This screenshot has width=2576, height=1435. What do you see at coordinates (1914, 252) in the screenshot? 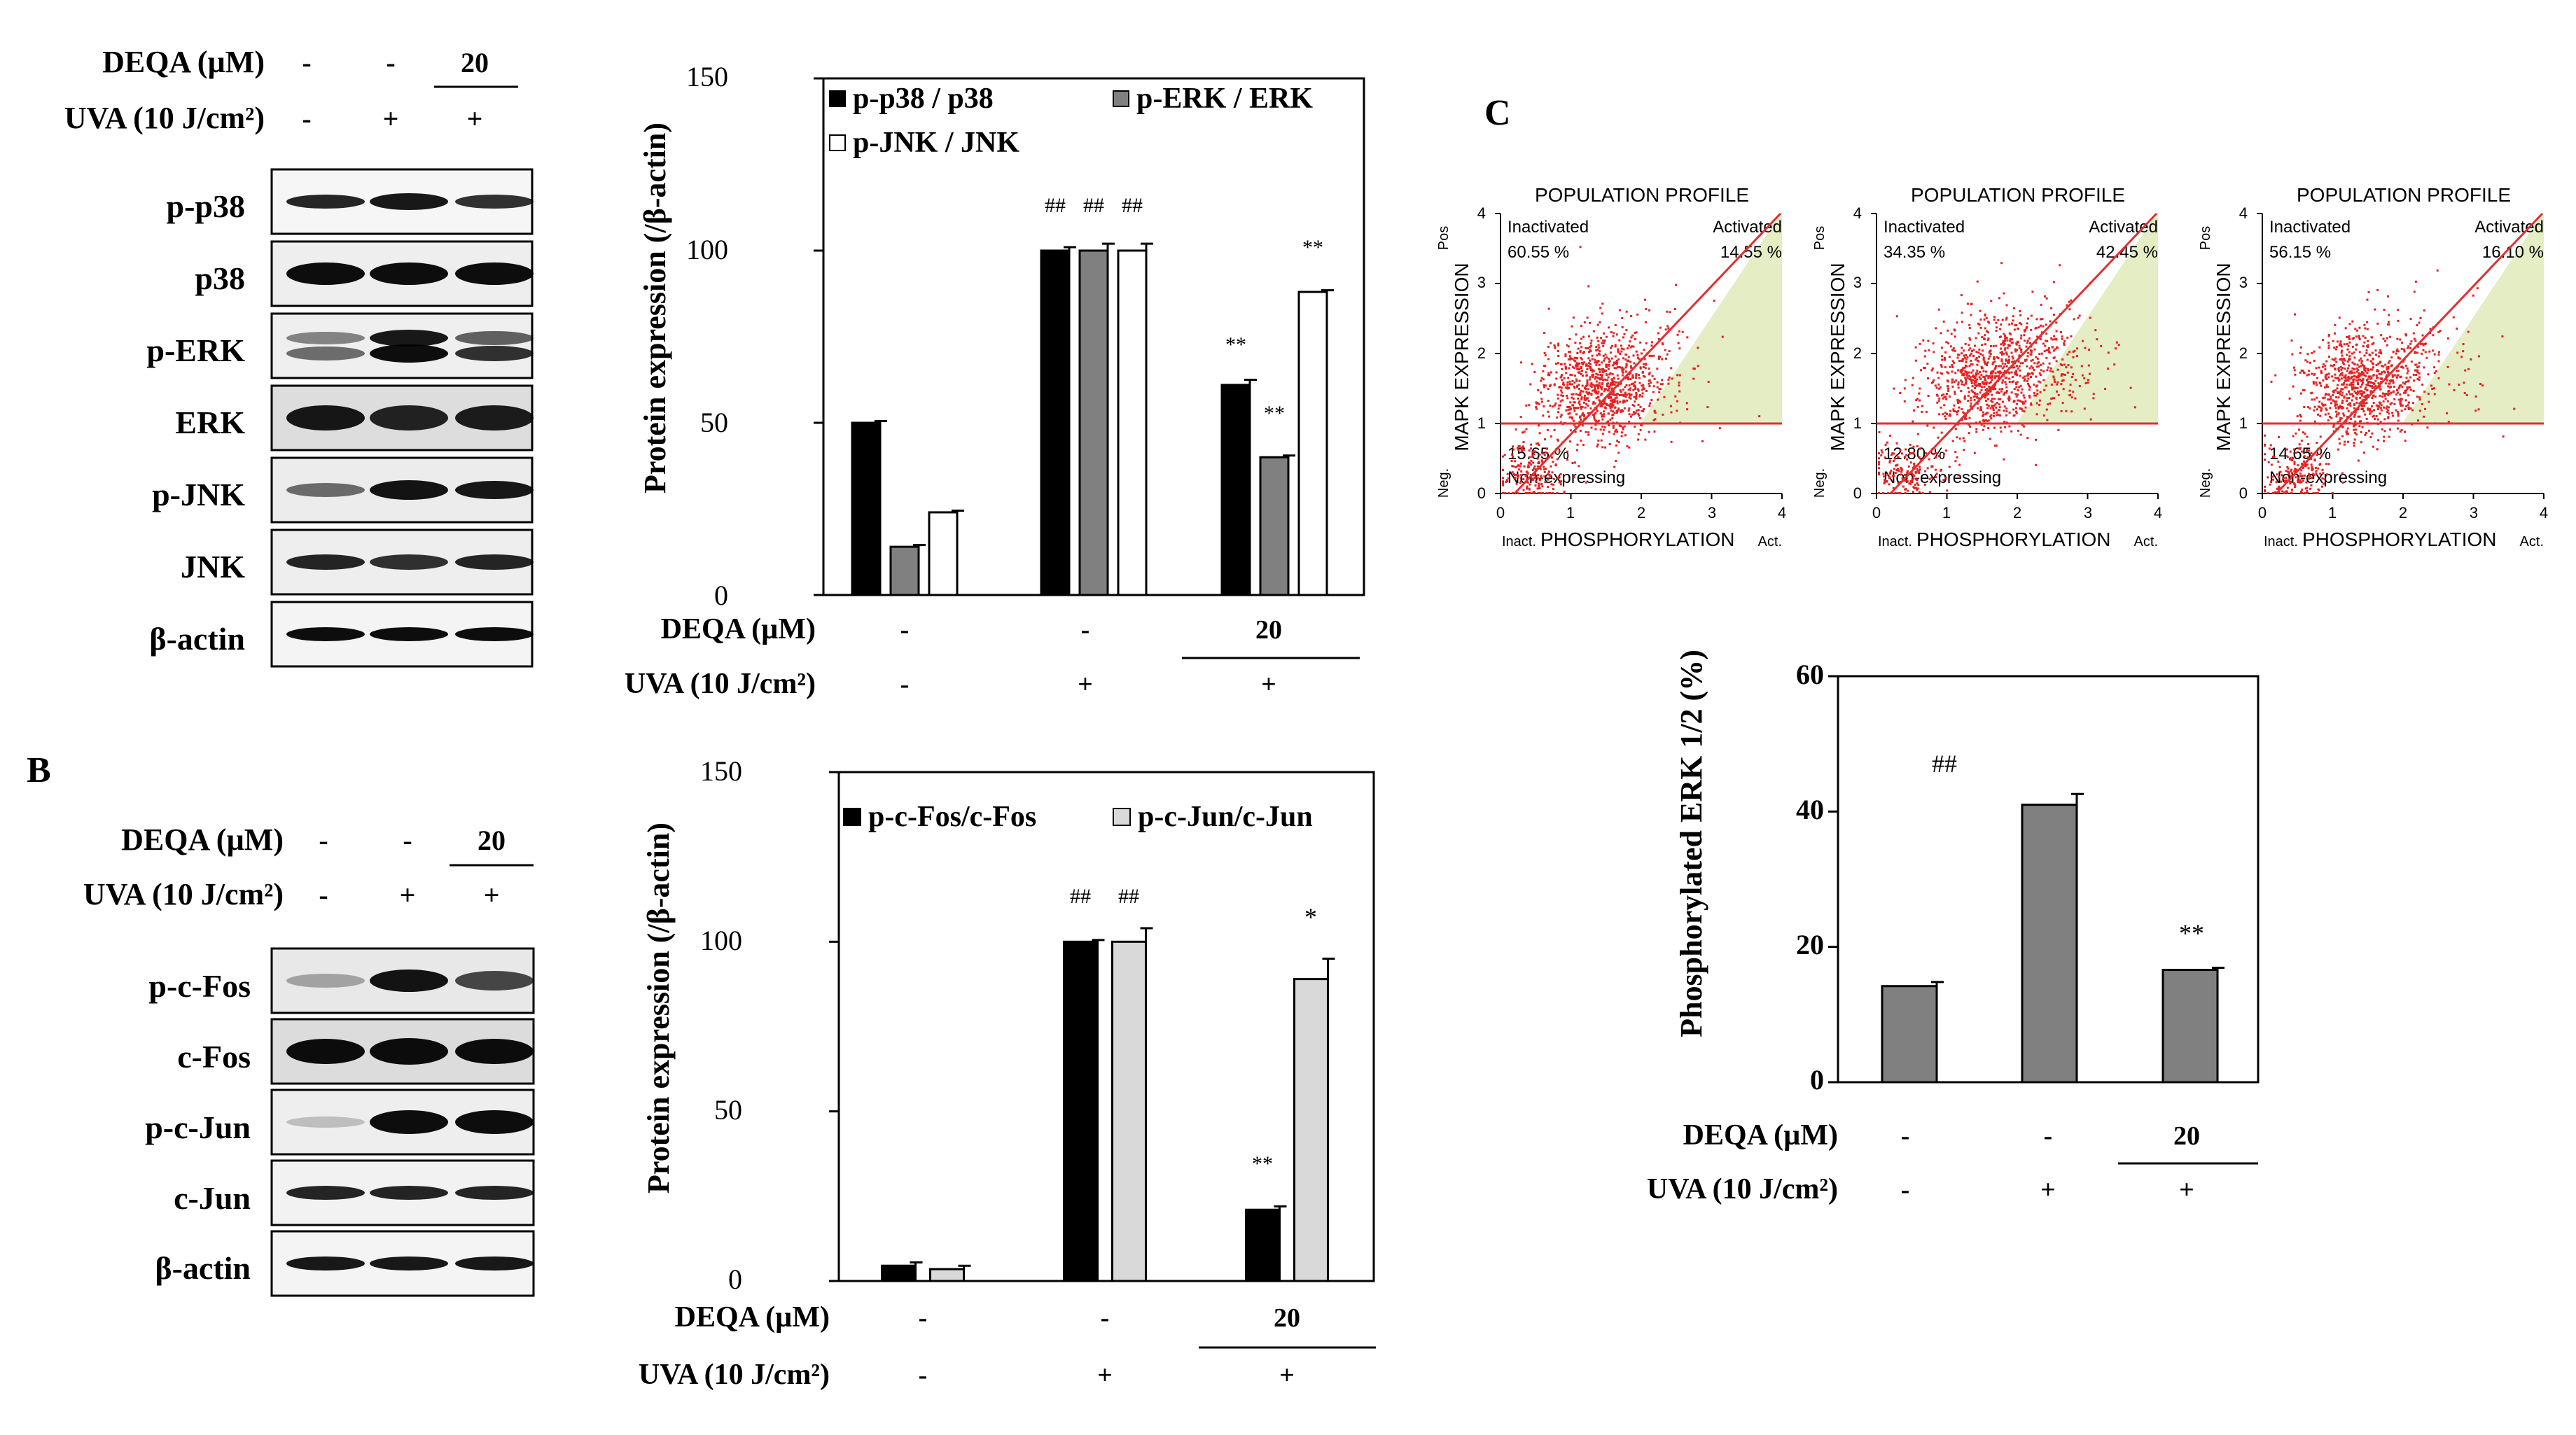
I see `flow-2-inactivated-value: 34.35 %` at bounding box center [1914, 252].